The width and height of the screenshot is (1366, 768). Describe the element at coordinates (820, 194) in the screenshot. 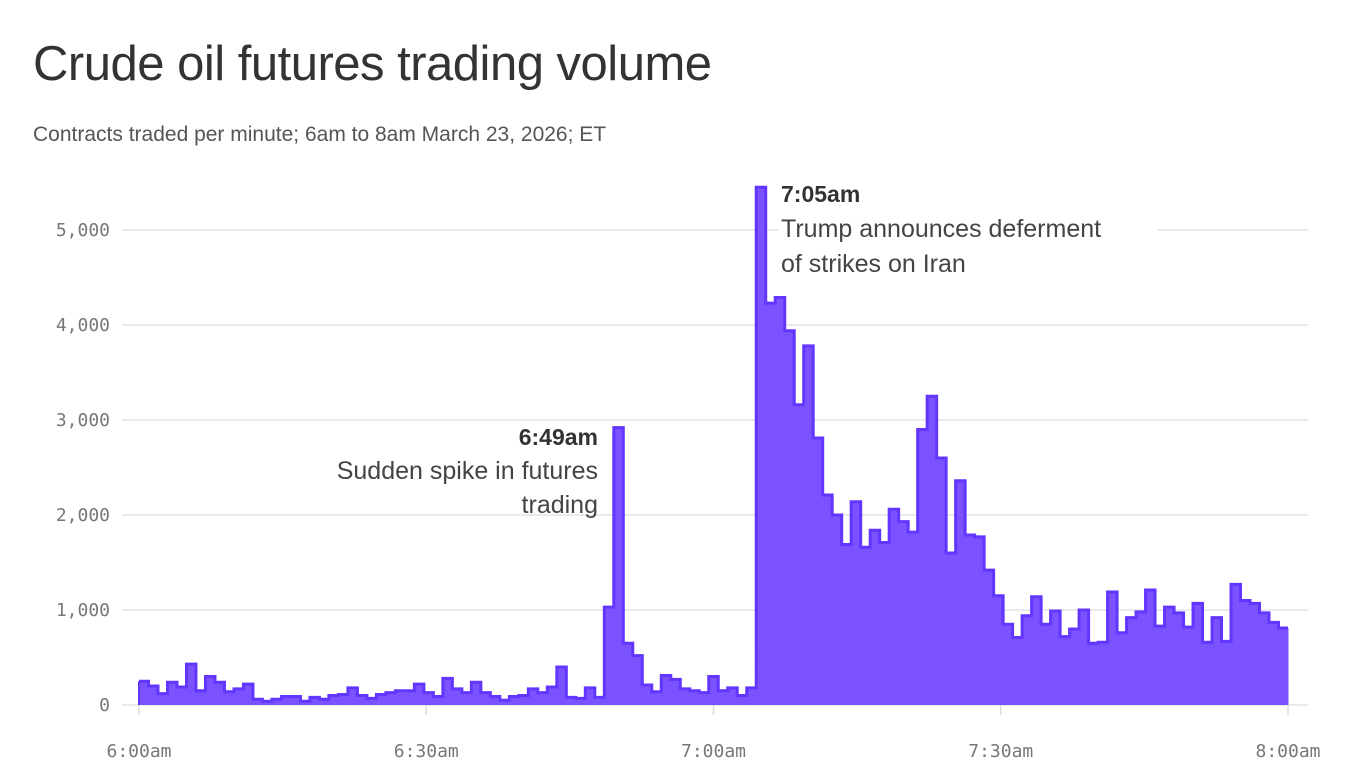

I see `annotation-705-time: 7:05am` at that location.